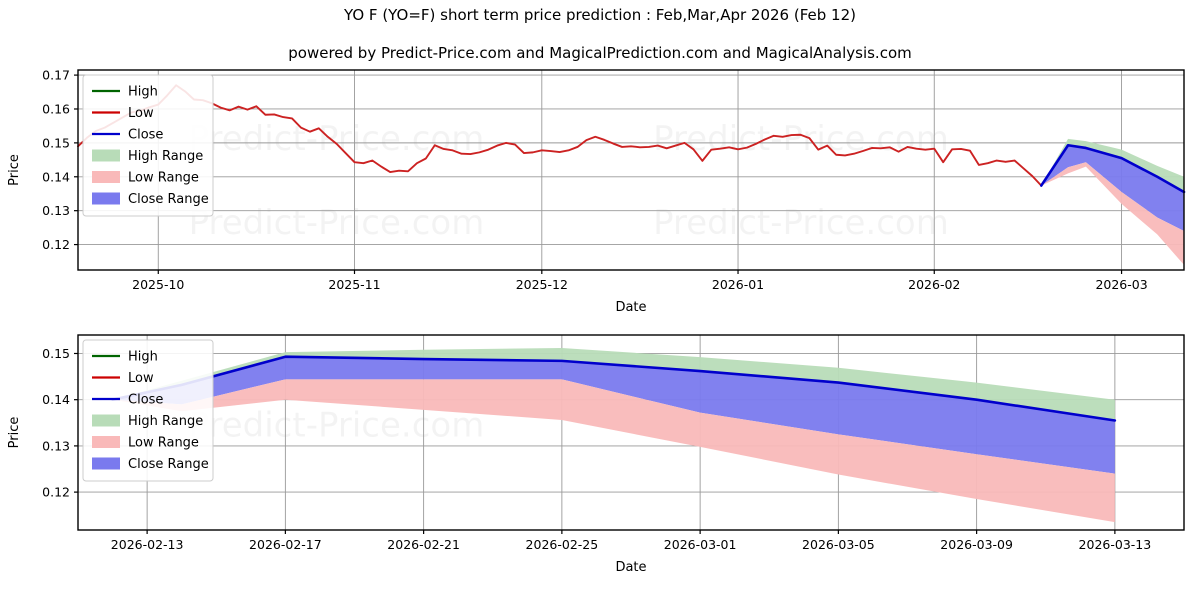 Image resolution: width=1200 pixels, height=600 pixels. I want to click on x-tick-label: 2026-02-25, so click(562, 544).